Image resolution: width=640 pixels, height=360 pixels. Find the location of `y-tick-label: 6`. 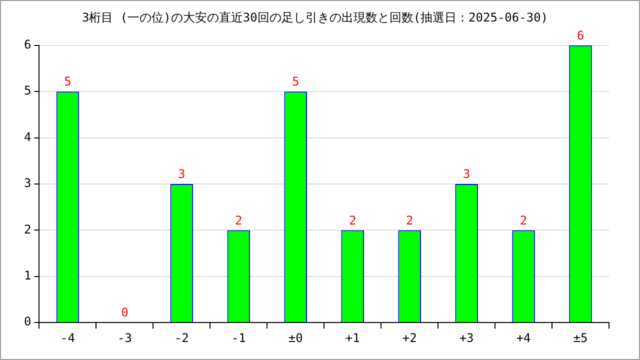

y-tick-label: 6 is located at coordinates (28, 45).